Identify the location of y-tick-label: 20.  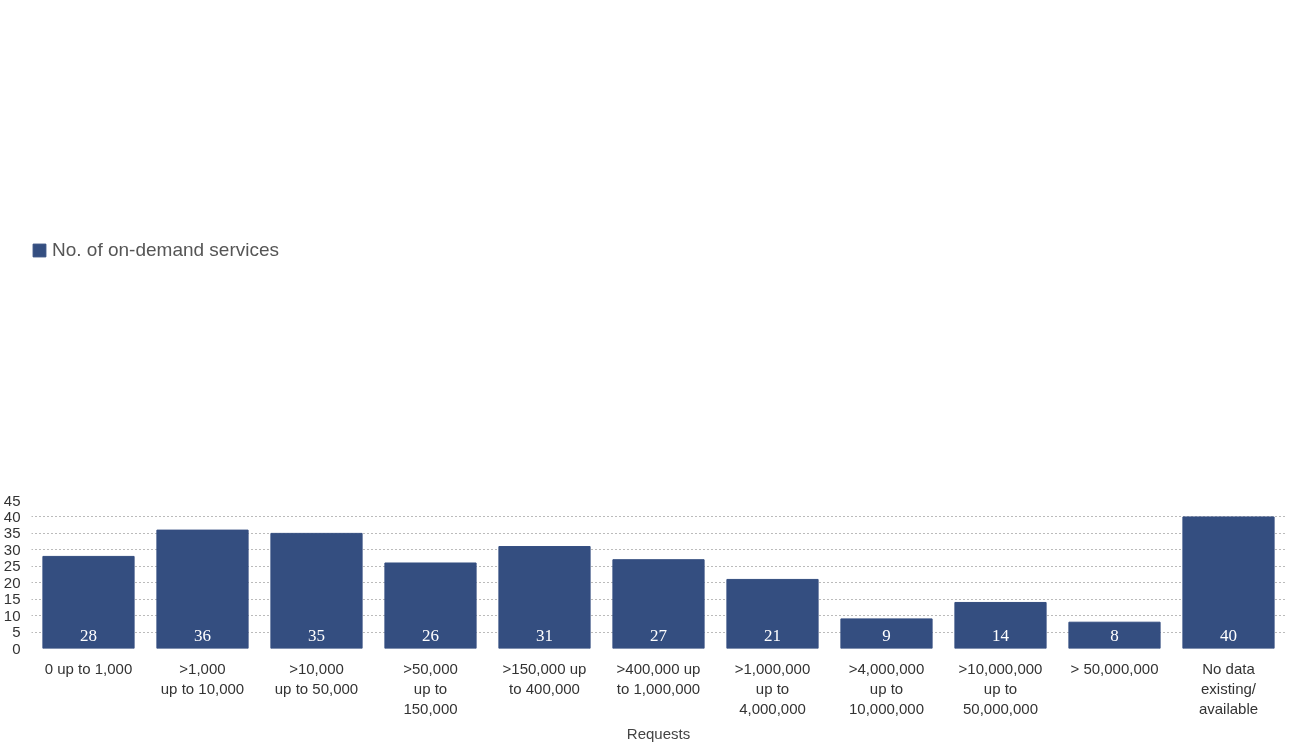
(12, 582).